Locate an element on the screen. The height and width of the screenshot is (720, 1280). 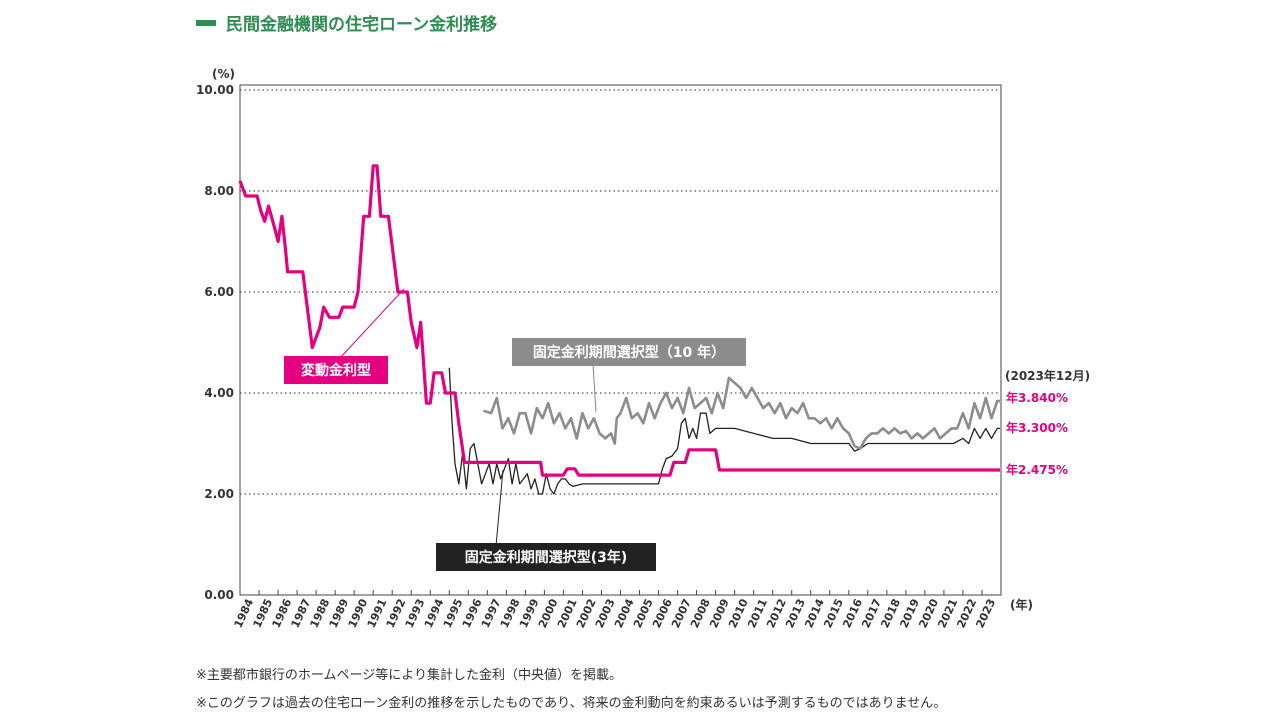
callout-fixed10-text: 固定金利期間選択型（10 年） is located at coordinates (629, 352).